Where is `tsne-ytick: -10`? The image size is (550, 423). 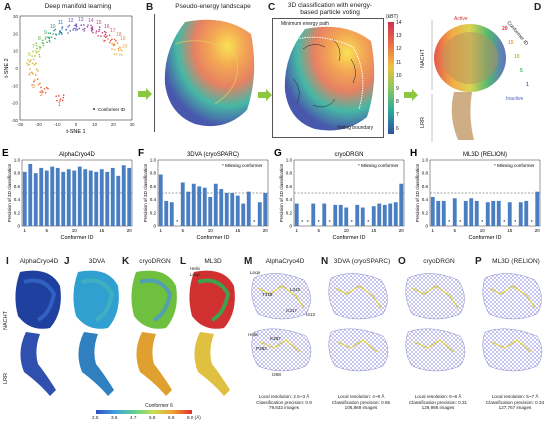 tsne-ytick: -10 is located at coordinates (14, 85).